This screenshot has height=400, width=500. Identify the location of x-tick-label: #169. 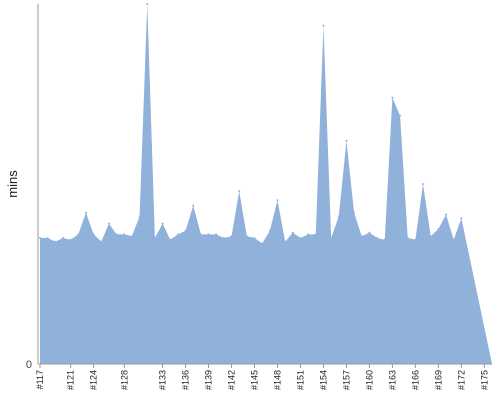
(438, 380).